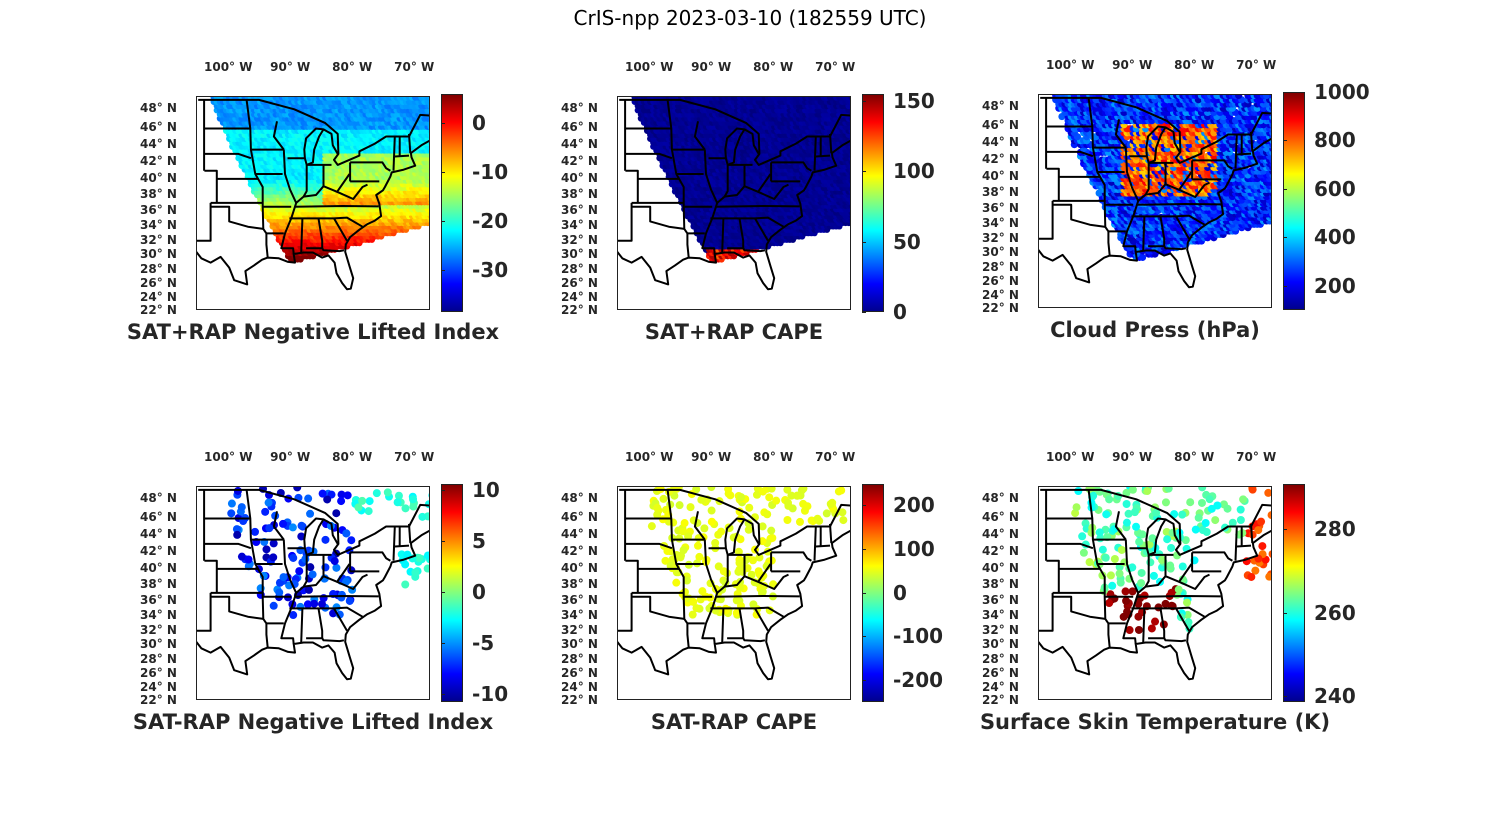 This screenshot has width=1500, height=825. I want to click on colorbar-tick-label: 50, so click(907, 241).